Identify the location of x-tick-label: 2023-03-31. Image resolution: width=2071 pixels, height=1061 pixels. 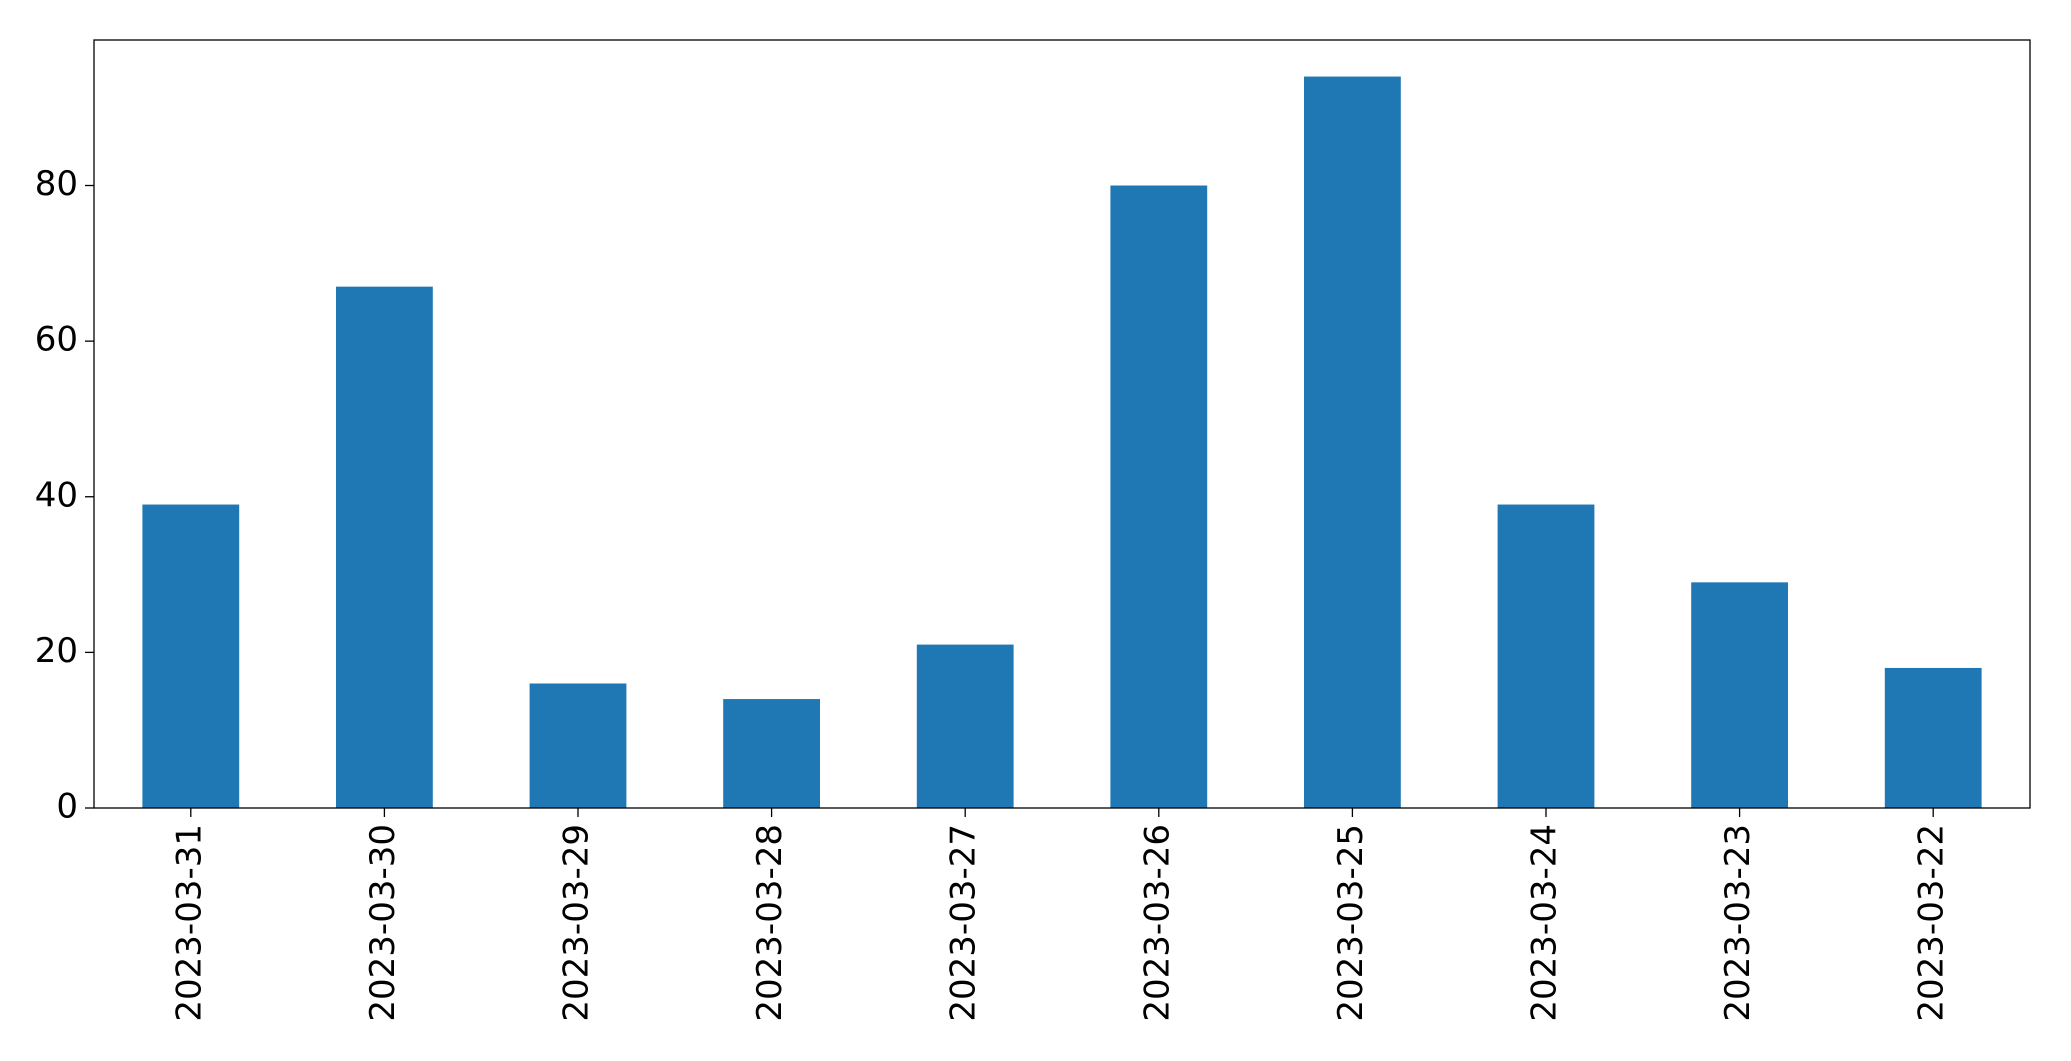
(189, 923).